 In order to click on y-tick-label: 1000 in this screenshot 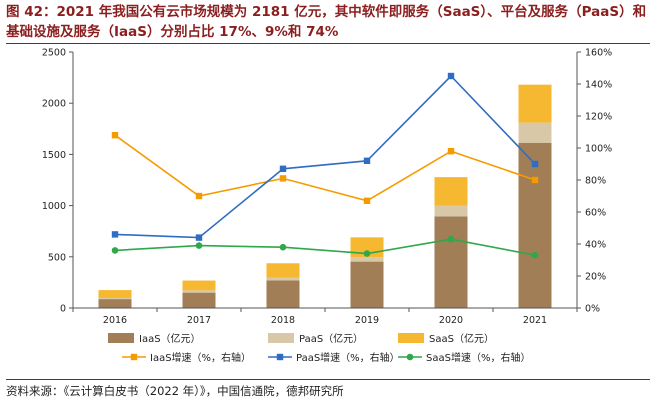, I will do `click(54, 206)`.